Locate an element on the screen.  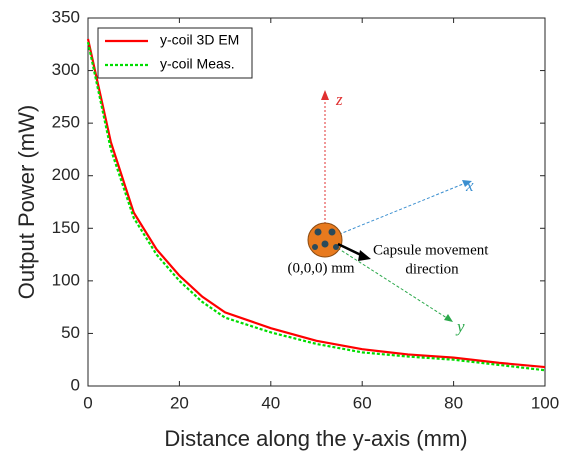
z-arrowhead is located at coordinates (325, 95).